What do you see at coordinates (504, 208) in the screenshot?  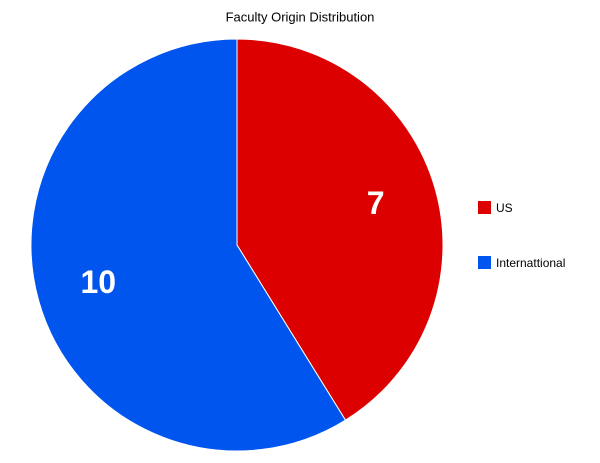 I see `legend-label: US` at bounding box center [504, 208].